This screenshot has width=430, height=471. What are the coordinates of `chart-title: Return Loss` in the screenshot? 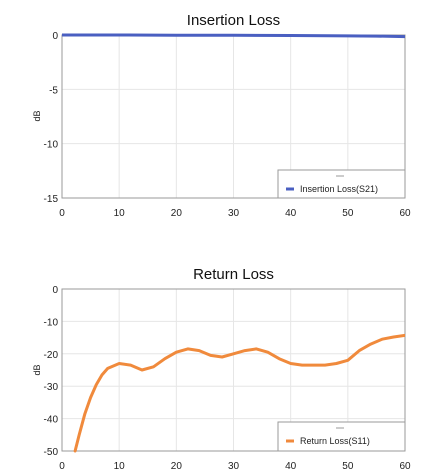 It's located at (233, 274).